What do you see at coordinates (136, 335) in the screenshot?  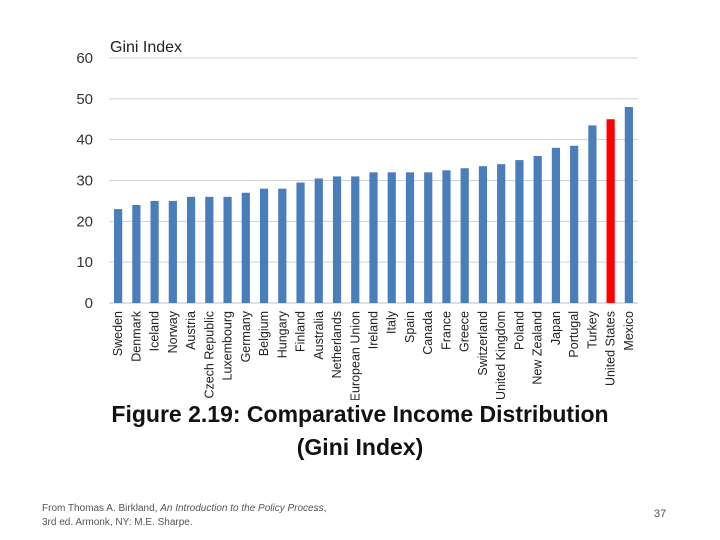 I see `x-tick-label: Denmark` at bounding box center [136, 335].